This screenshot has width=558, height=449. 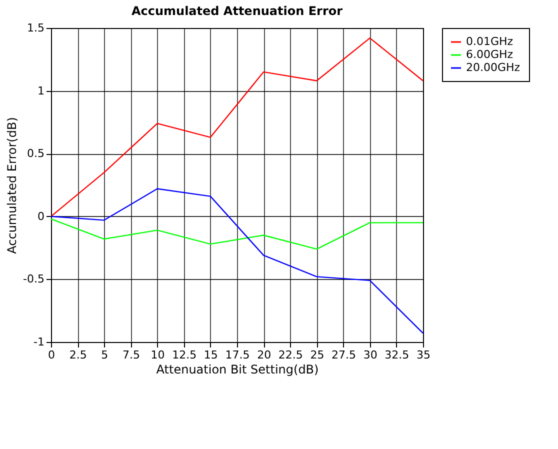 I want to click on y-tick-label: 0, so click(x=41, y=216).